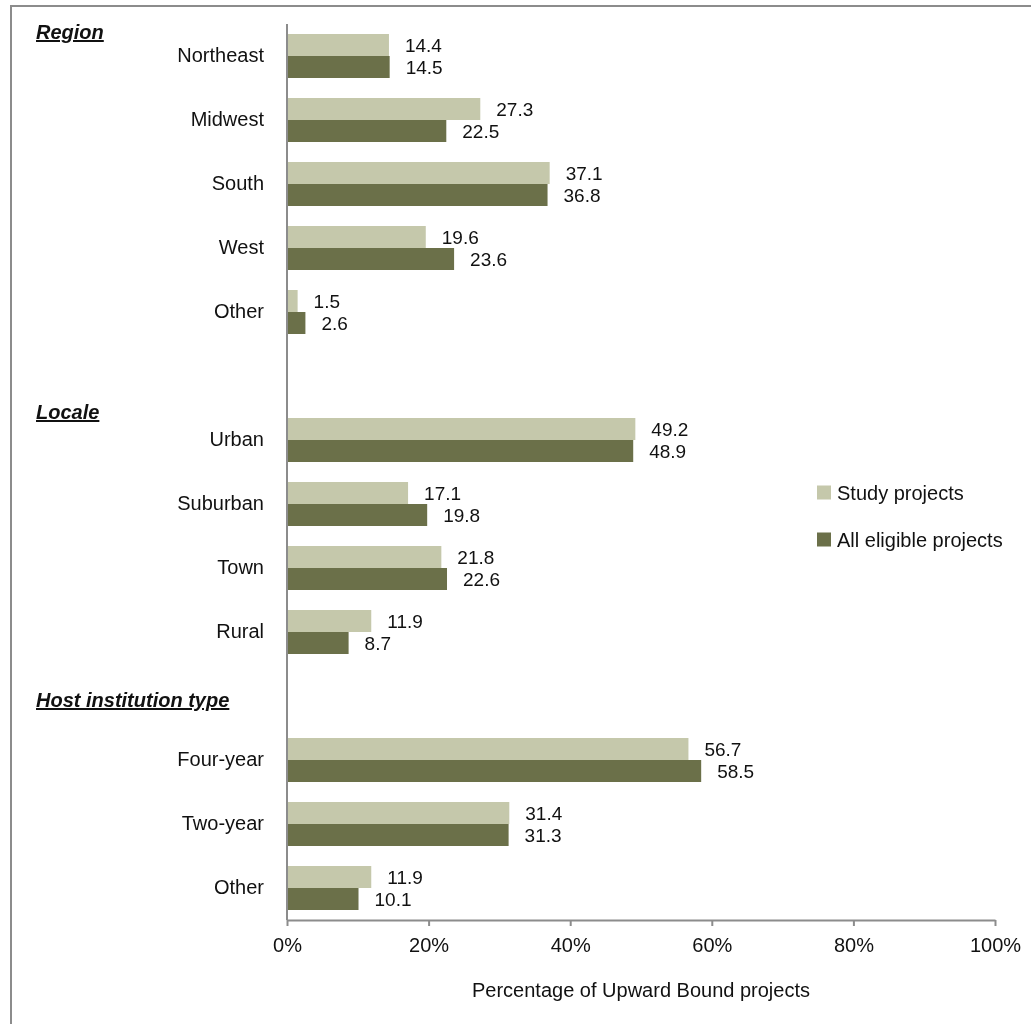  I want to click on x-axis-title: Percentage of Upward Bound projects, so click(641, 990).